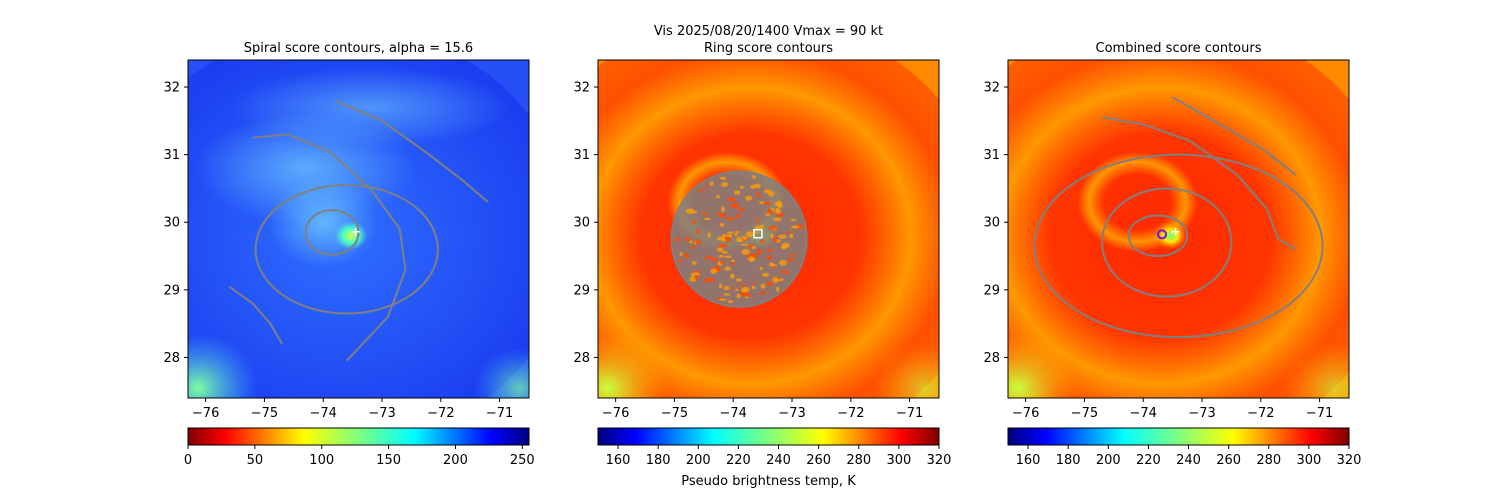  I want to click on contour-north-arc, so click(1199, 183).